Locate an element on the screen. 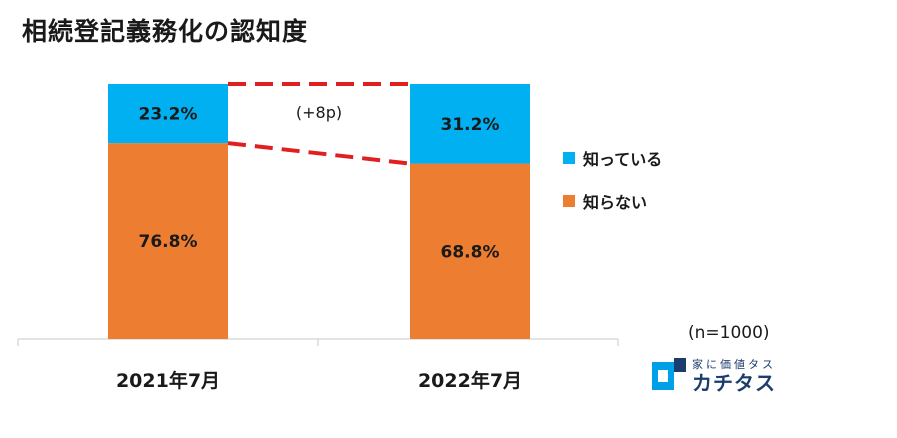  logo-tagline: 家に価値タス is located at coordinates (734, 364).